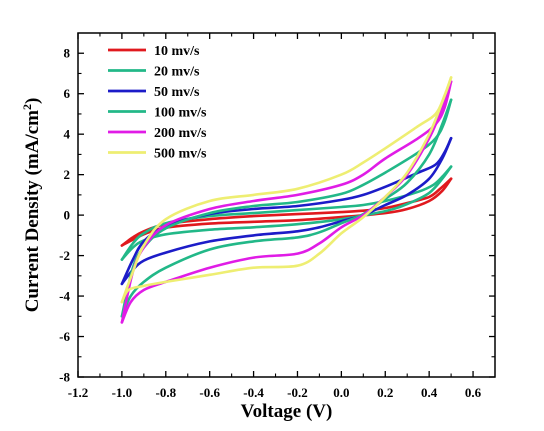 The width and height of the screenshot is (544, 431). What do you see at coordinates (27, 107) in the screenshot?
I see `y-axis-title-sup: 2` at bounding box center [27, 107].